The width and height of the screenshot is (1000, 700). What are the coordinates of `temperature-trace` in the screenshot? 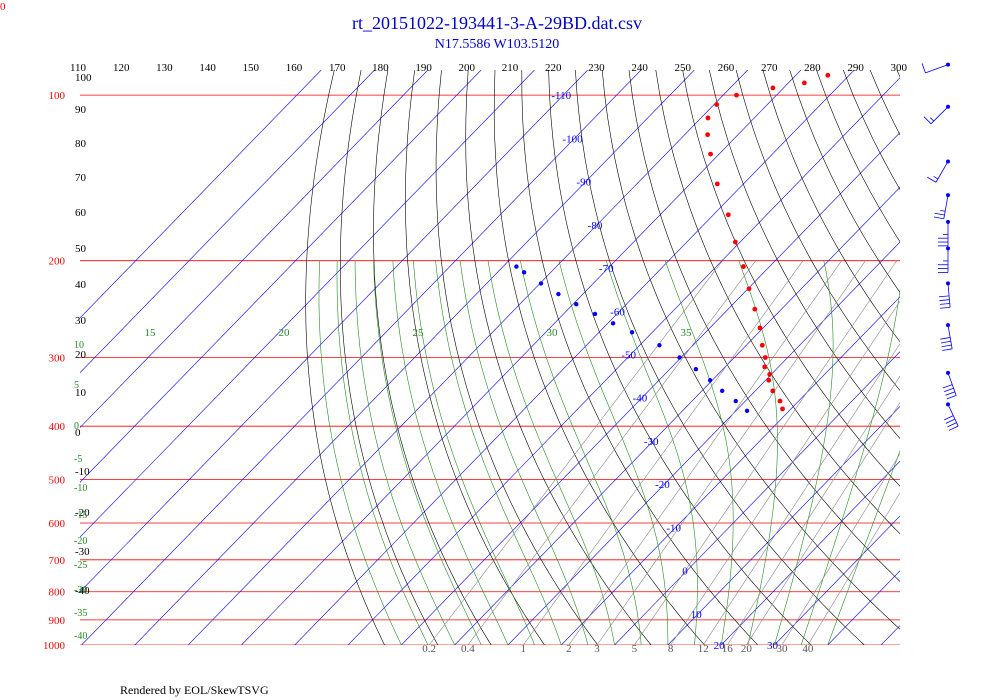 It's located at (835, 219).